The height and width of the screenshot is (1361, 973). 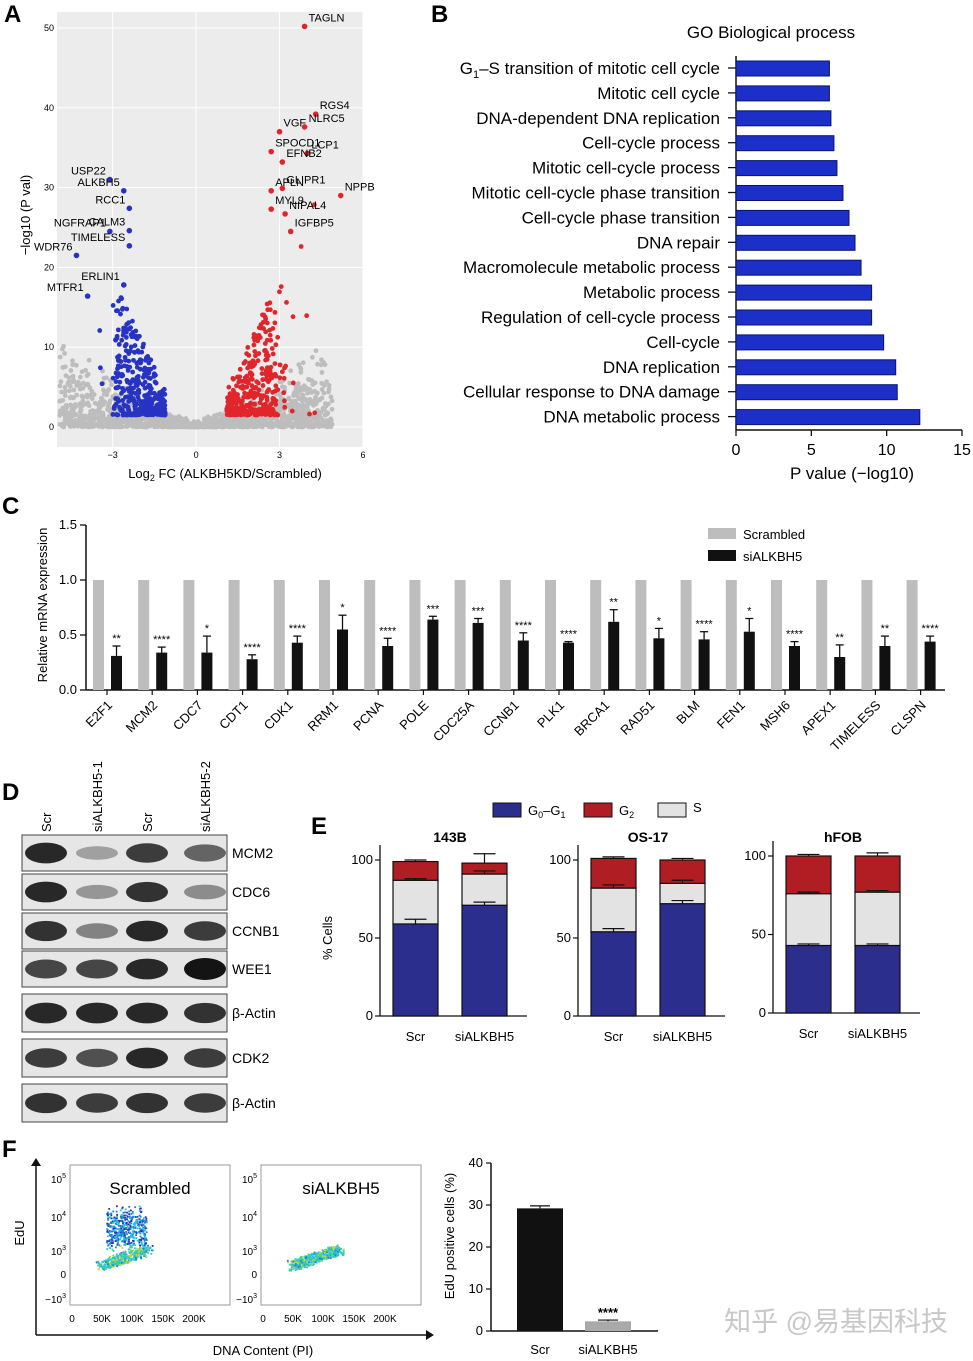 What do you see at coordinates (246, 1299) in the screenshot?
I see `flow-y-tick-label: −103` at bounding box center [246, 1299].